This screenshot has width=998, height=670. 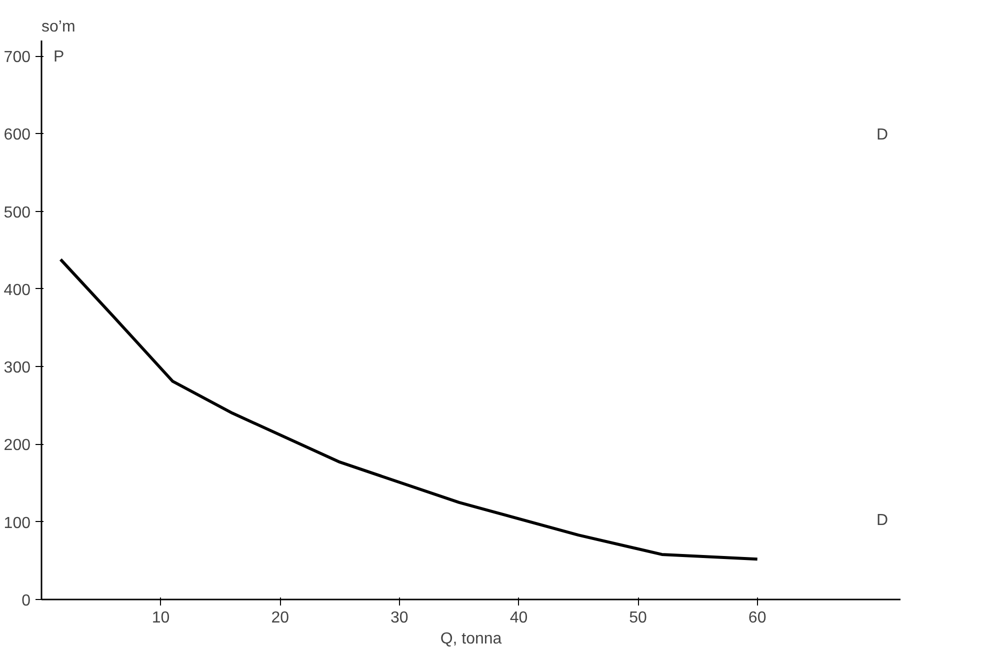 What do you see at coordinates (399, 618) in the screenshot?
I see `x-tick-label: 30` at bounding box center [399, 618].